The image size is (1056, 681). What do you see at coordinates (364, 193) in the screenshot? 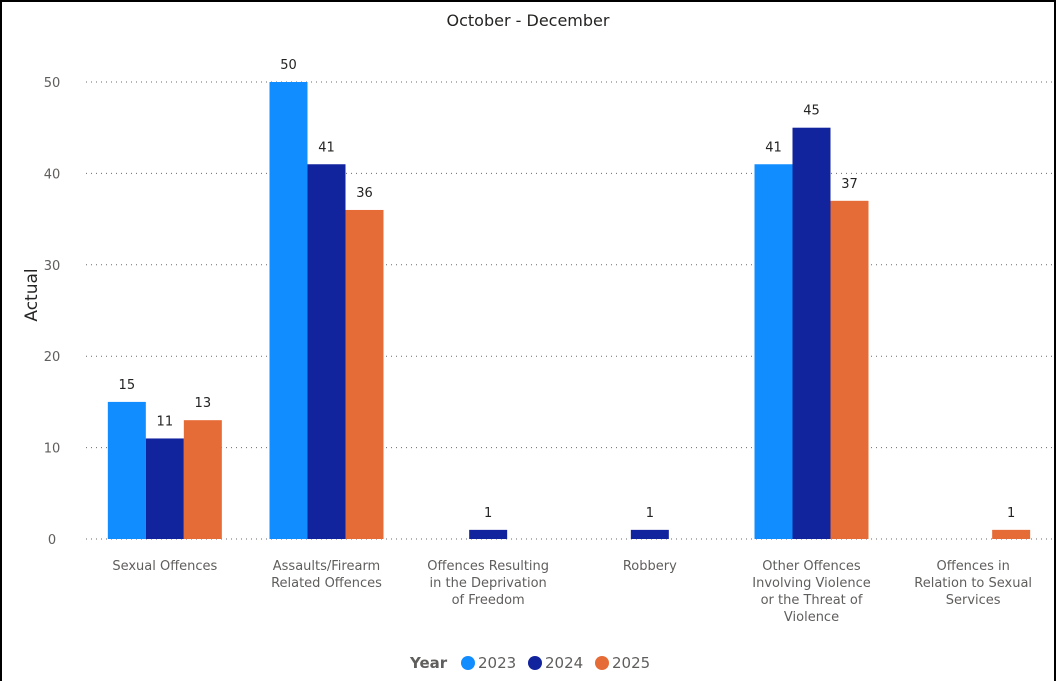
I see `data-label: 36` at bounding box center [364, 193].